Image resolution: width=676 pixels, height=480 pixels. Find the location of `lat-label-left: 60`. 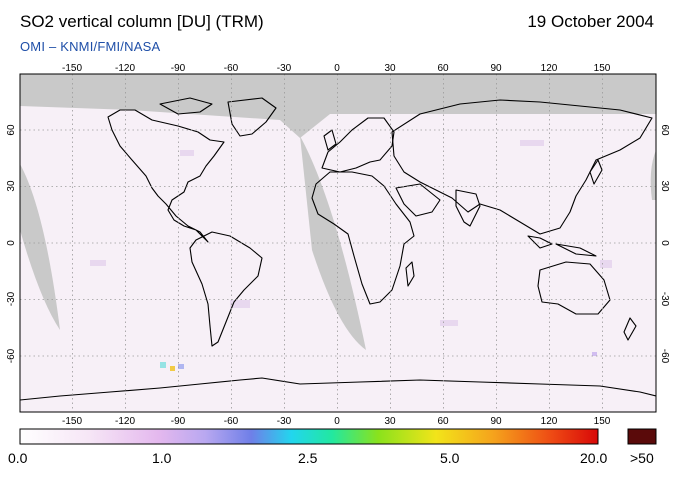

lat-label-left: 60 is located at coordinates (11, 130).